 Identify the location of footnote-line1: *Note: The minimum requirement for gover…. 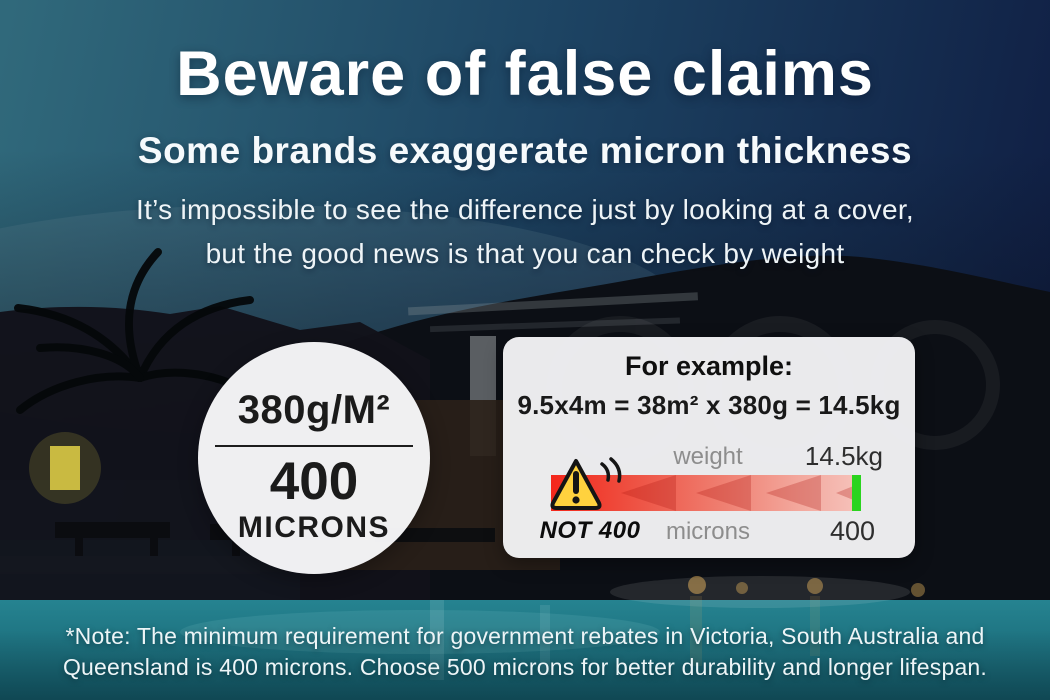
(525, 636).